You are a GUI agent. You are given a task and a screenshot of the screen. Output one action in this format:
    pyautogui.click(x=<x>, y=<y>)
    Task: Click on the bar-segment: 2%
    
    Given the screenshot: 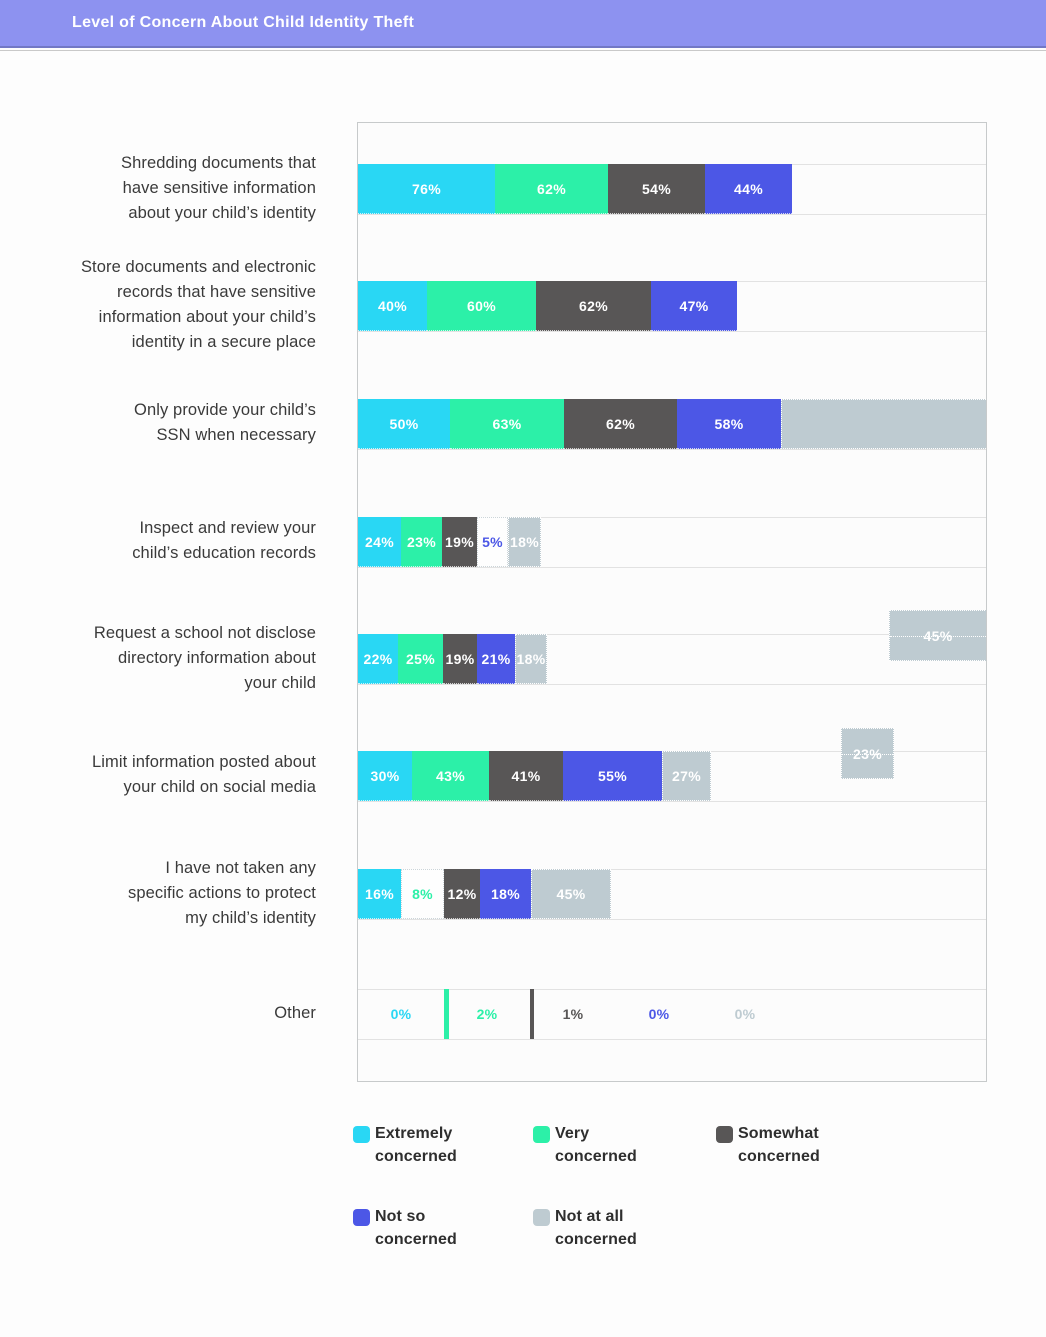 What is the action you would take?
    pyautogui.click(x=487, y=1014)
    